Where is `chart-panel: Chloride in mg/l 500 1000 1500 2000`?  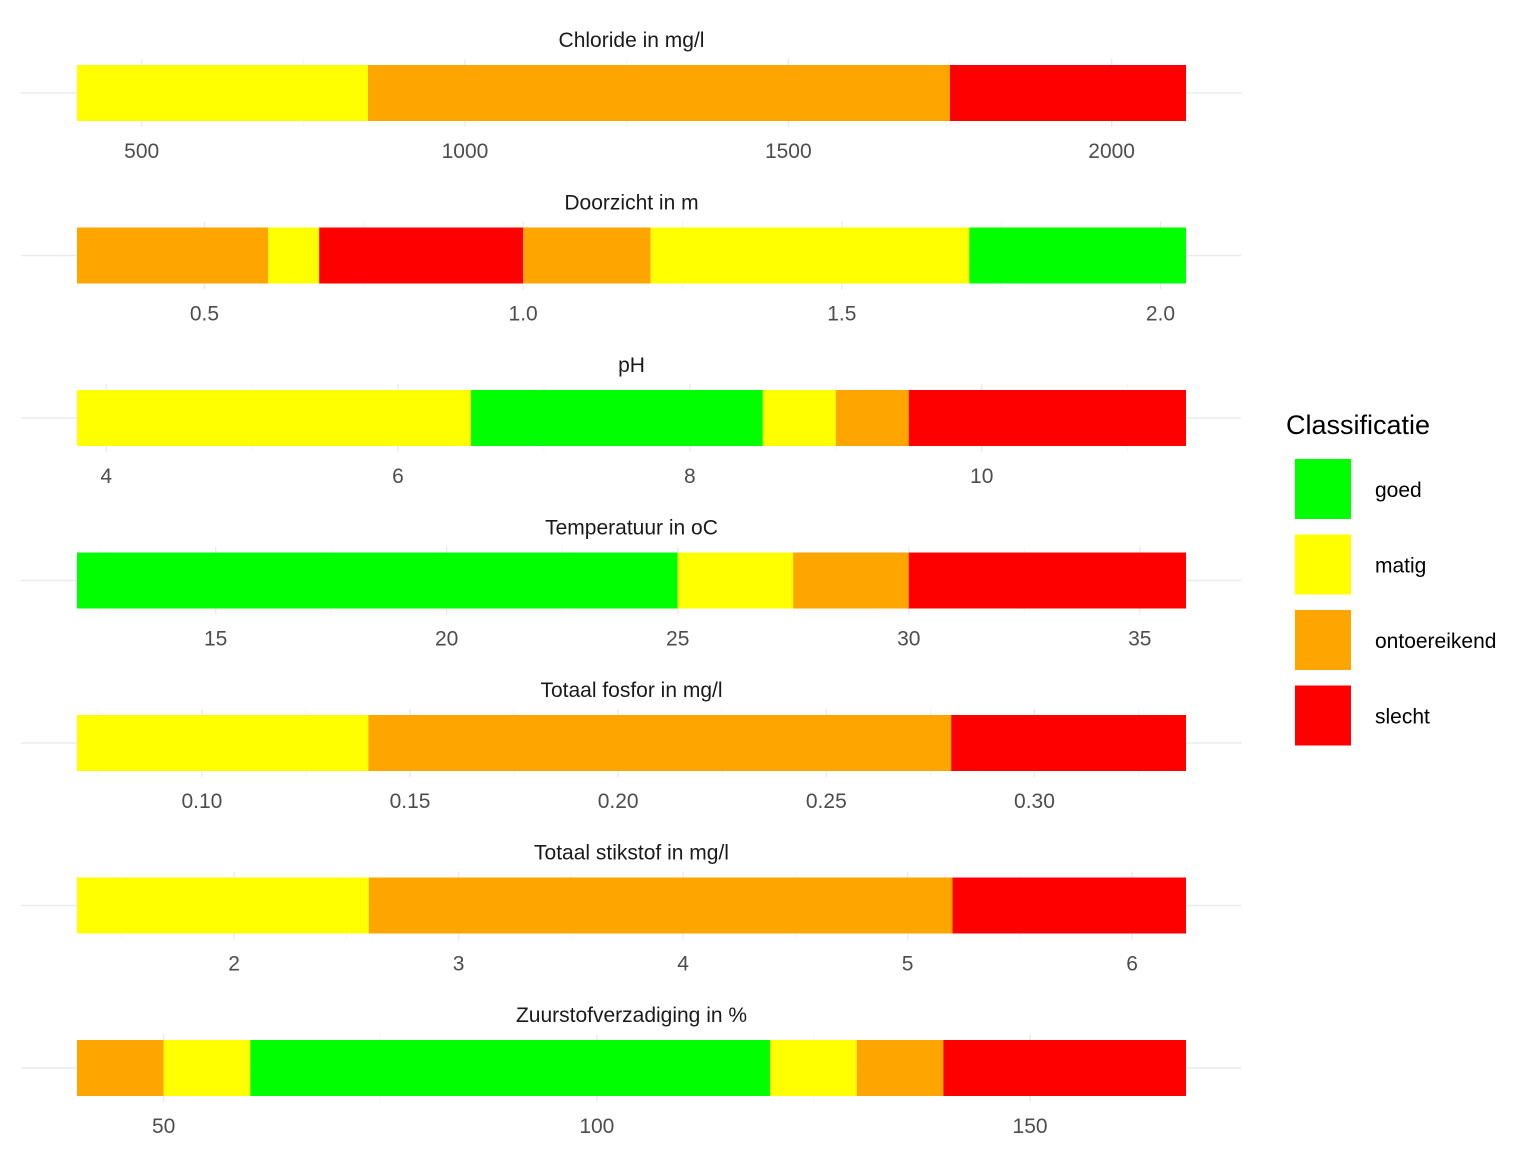 chart-panel: Chloride in mg/l 500 1000 1500 2000 is located at coordinates (631, 96).